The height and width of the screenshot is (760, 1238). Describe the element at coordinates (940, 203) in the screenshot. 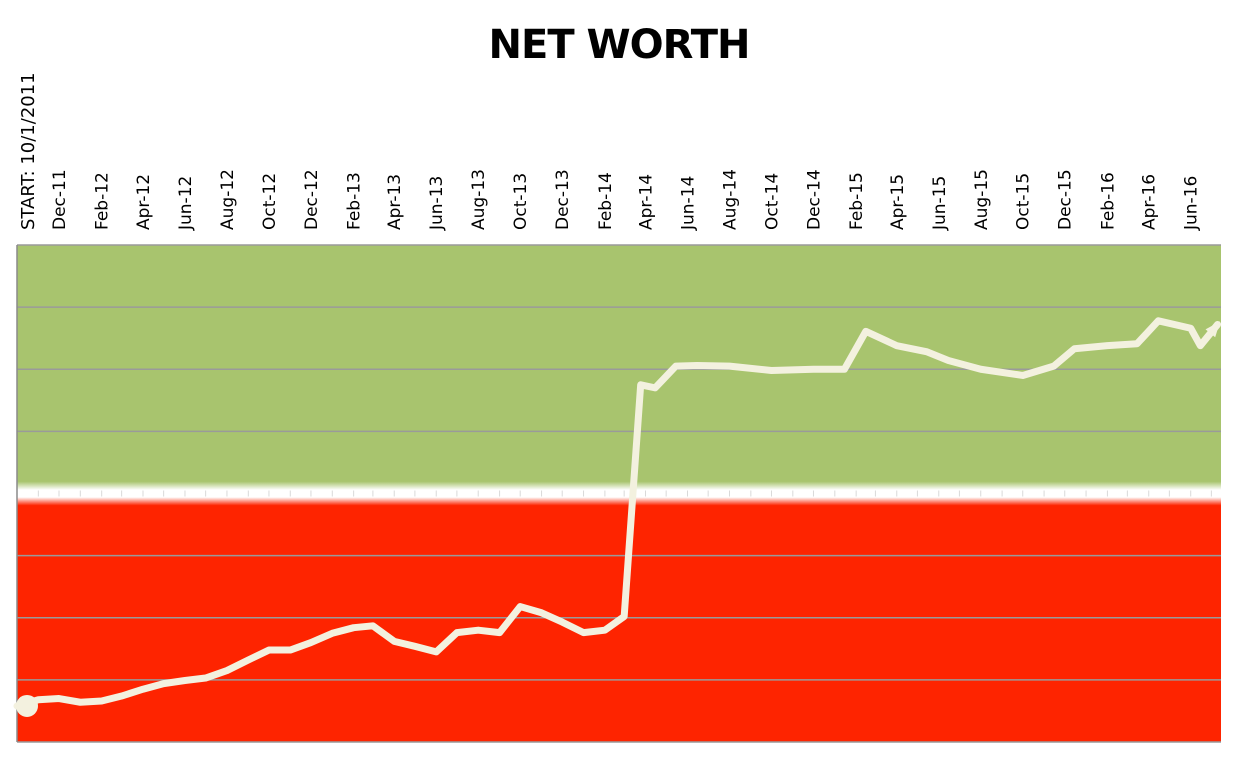

I see `x-tick-label: Jun-15` at that location.